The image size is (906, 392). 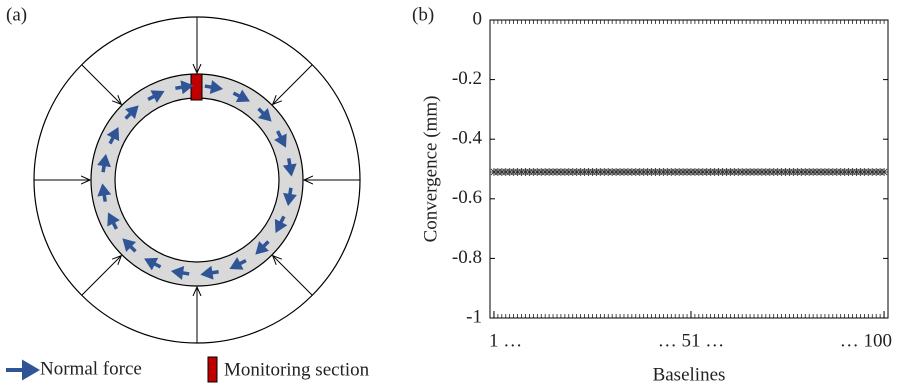 I want to click on x-tick-label: … 100, so click(x=866, y=340).